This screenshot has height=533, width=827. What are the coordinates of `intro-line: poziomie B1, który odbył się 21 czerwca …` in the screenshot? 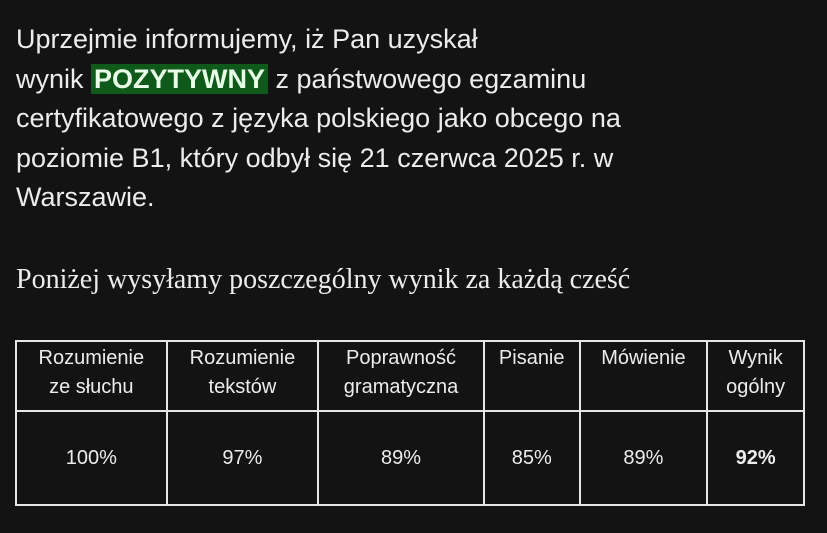 It's located at (315, 157).